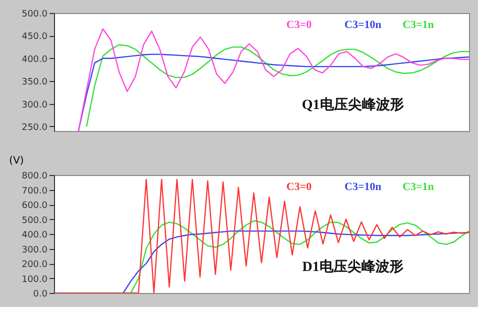  I want to click on annotation: Q1电压尖峰波形, so click(353, 105).